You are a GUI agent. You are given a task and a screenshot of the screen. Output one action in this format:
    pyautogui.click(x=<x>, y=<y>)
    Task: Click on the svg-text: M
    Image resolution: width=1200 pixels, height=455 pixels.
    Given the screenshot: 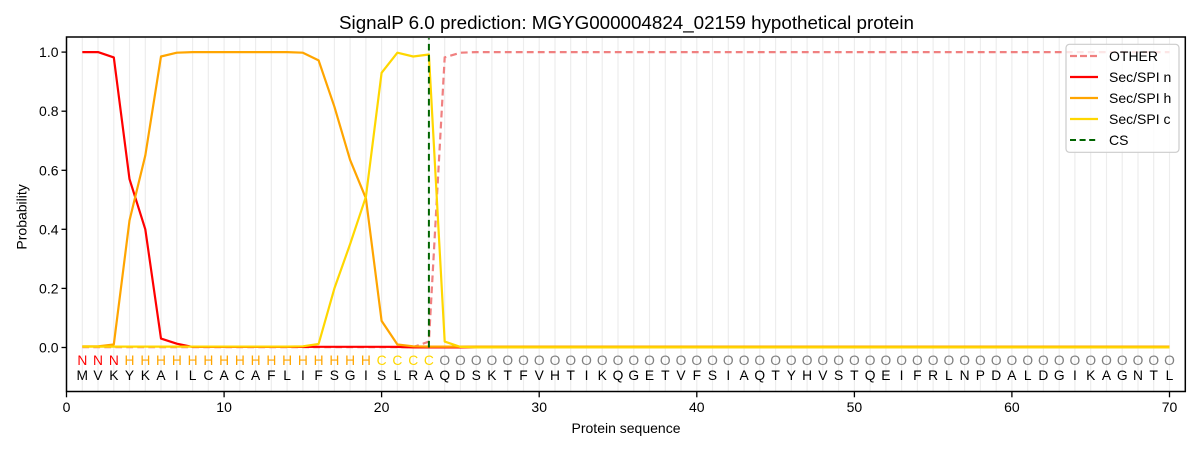 What is the action you would take?
    pyautogui.click(x=83, y=375)
    